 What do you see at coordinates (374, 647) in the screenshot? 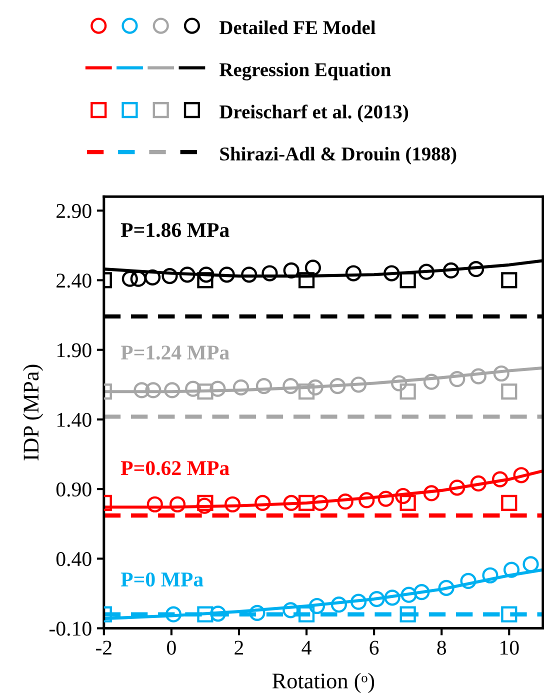
I see `x-tick-label: 6` at bounding box center [374, 647].